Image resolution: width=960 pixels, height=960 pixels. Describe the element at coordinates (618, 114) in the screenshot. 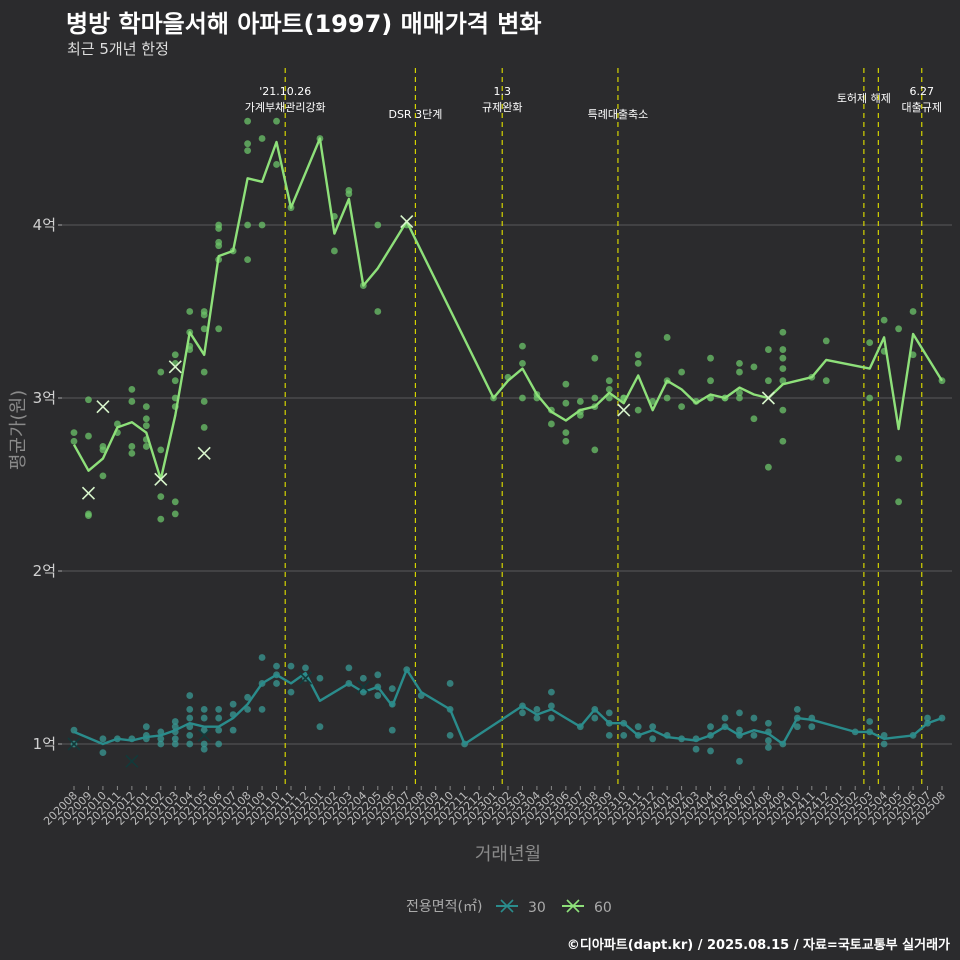

I see `event-label: 특례대출축소` at that location.